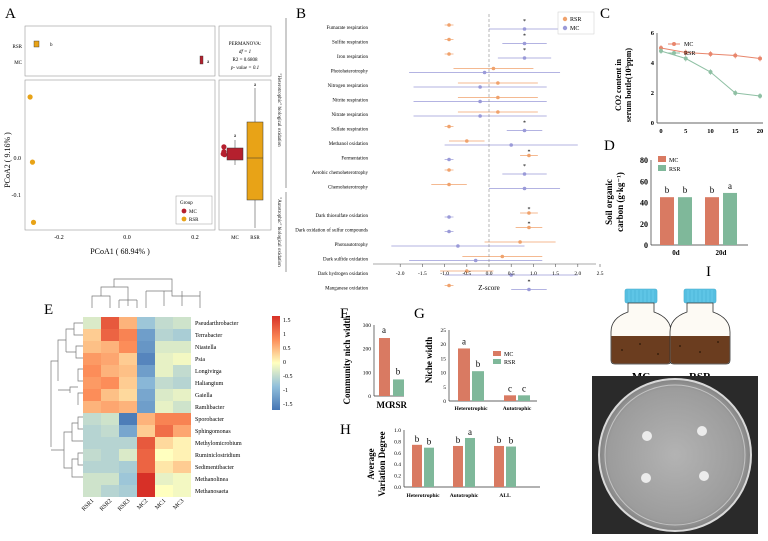 This screenshot has height=541, width=768. Describe the element at coordinates (505, 496) in the screenshot. I see `h-cat-3: ALL` at that location.